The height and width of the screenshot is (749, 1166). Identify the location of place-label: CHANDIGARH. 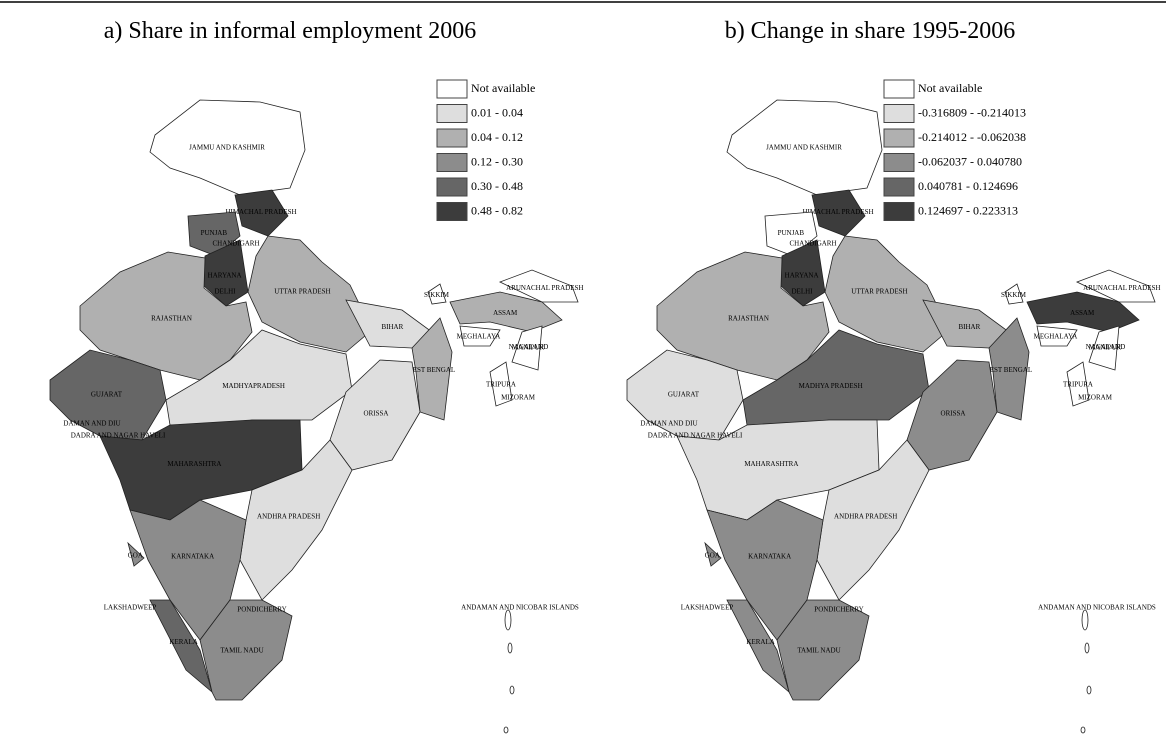
(235, 244).